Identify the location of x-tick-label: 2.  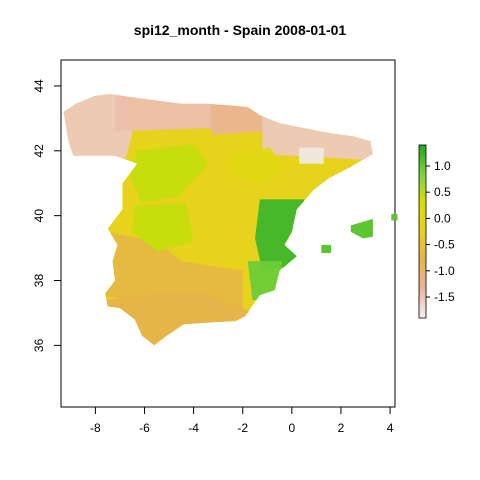
(341, 428).